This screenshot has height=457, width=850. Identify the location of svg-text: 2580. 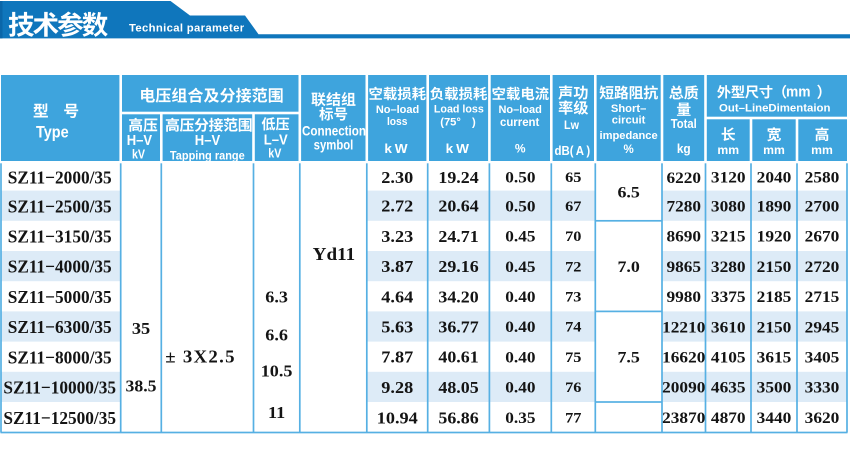
(822, 177).